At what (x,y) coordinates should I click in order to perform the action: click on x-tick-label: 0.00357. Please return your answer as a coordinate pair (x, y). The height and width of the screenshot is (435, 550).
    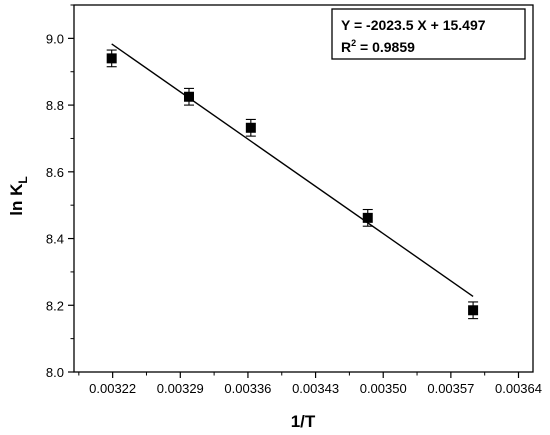
    Looking at the image, I should click on (450, 388).